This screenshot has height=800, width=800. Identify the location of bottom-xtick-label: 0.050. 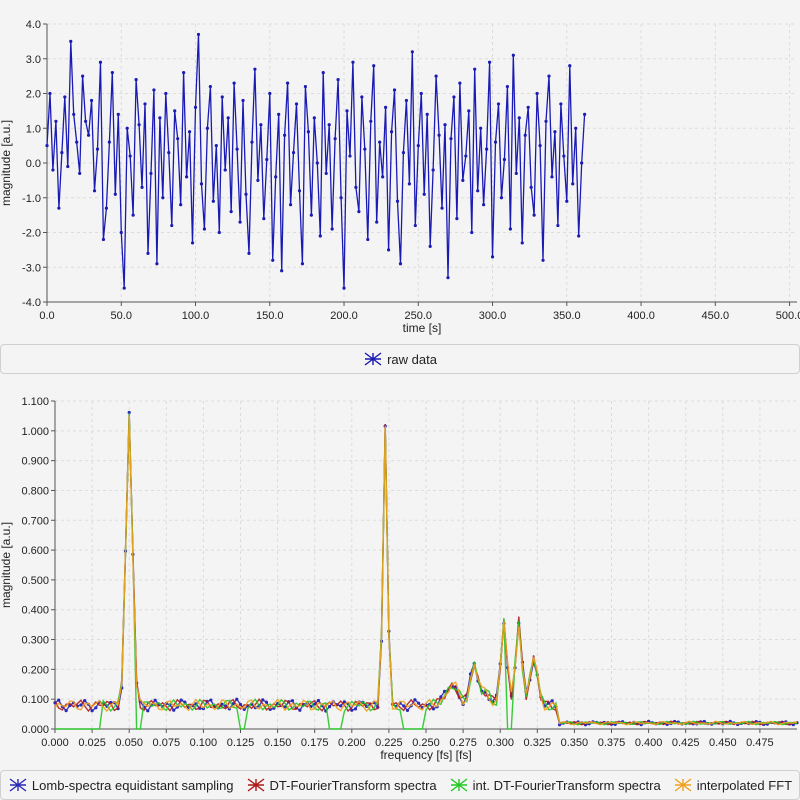
(129, 743).